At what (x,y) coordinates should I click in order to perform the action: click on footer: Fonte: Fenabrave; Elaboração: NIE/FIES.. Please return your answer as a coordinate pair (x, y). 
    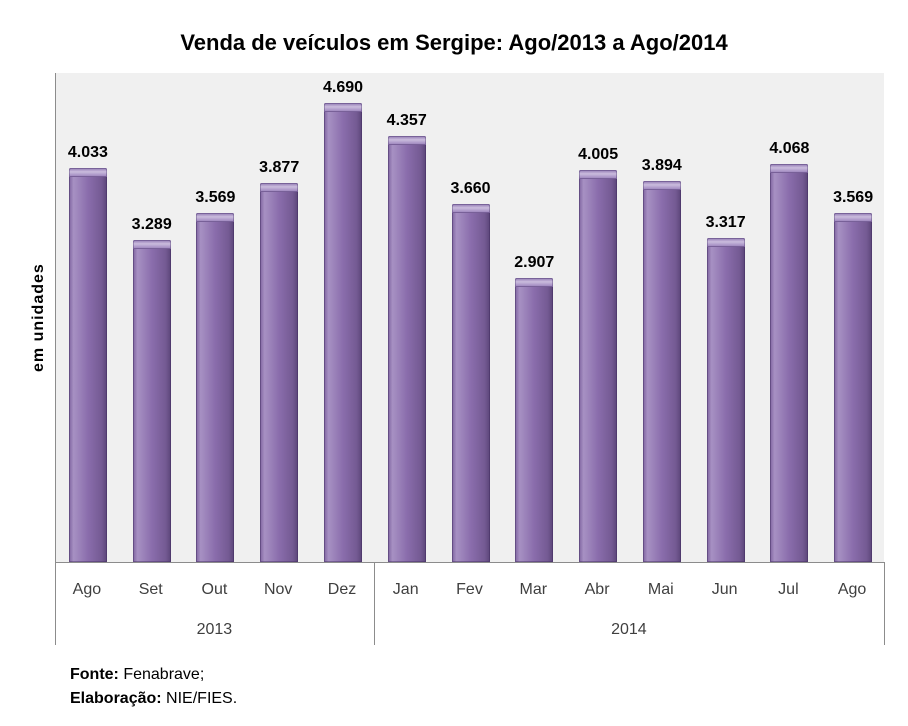
    Looking at the image, I should click on (153, 687).